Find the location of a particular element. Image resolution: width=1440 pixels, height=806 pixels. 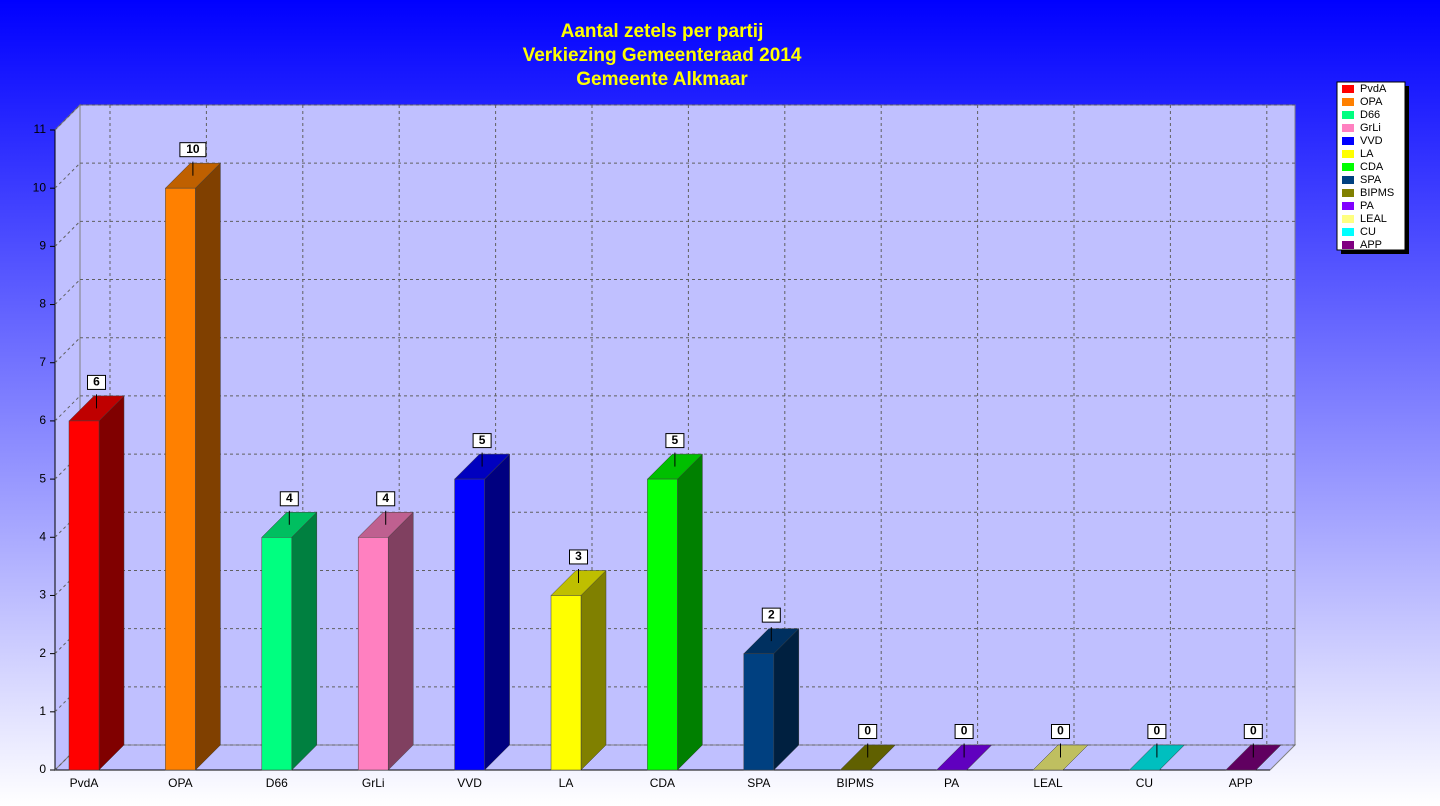

y-tick-label: 1 is located at coordinates (42, 711).